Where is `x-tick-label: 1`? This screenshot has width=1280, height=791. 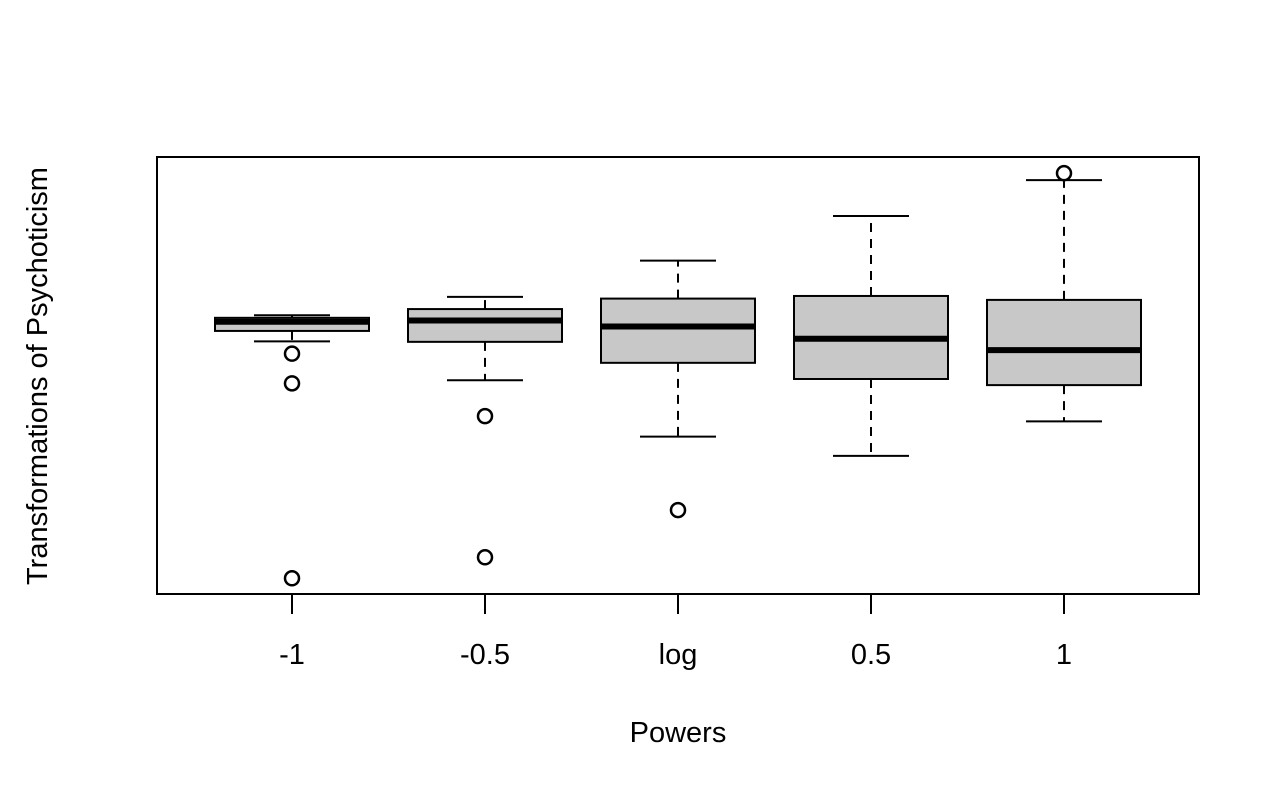 x-tick-label: 1 is located at coordinates (1064, 655).